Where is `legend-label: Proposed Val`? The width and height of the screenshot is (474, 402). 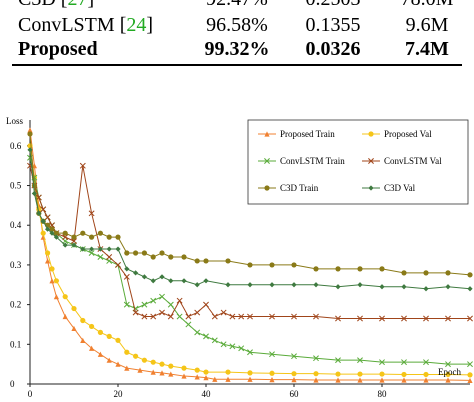 legend-label: Proposed Val is located at coordinates (408, 134).